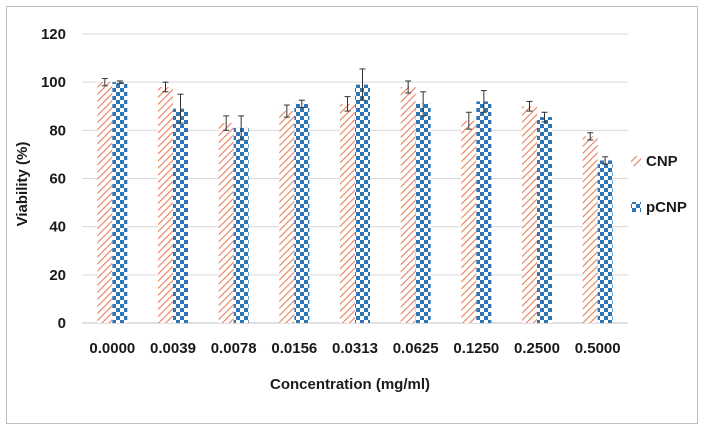 This screenshot has width=704, height=430. Describe the element at coordinates (476, 348) in the screenshot. I see `x-tick-label: 0.1250` at that location.